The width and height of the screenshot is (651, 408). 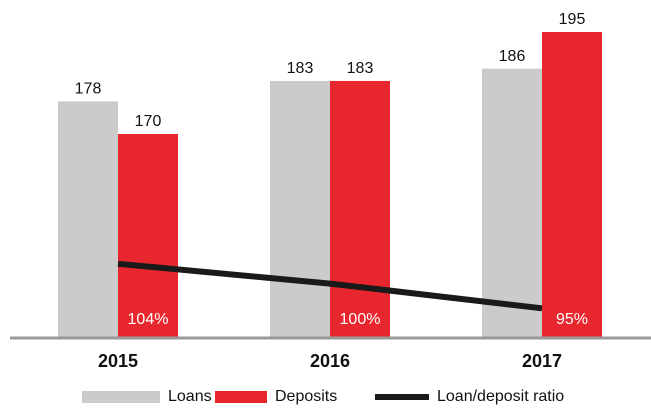 What do you see at coordinates (500, 396) in the screenshot?
I see `legend-label: Loan/deposit ratio` at bounding box center [500, 396].